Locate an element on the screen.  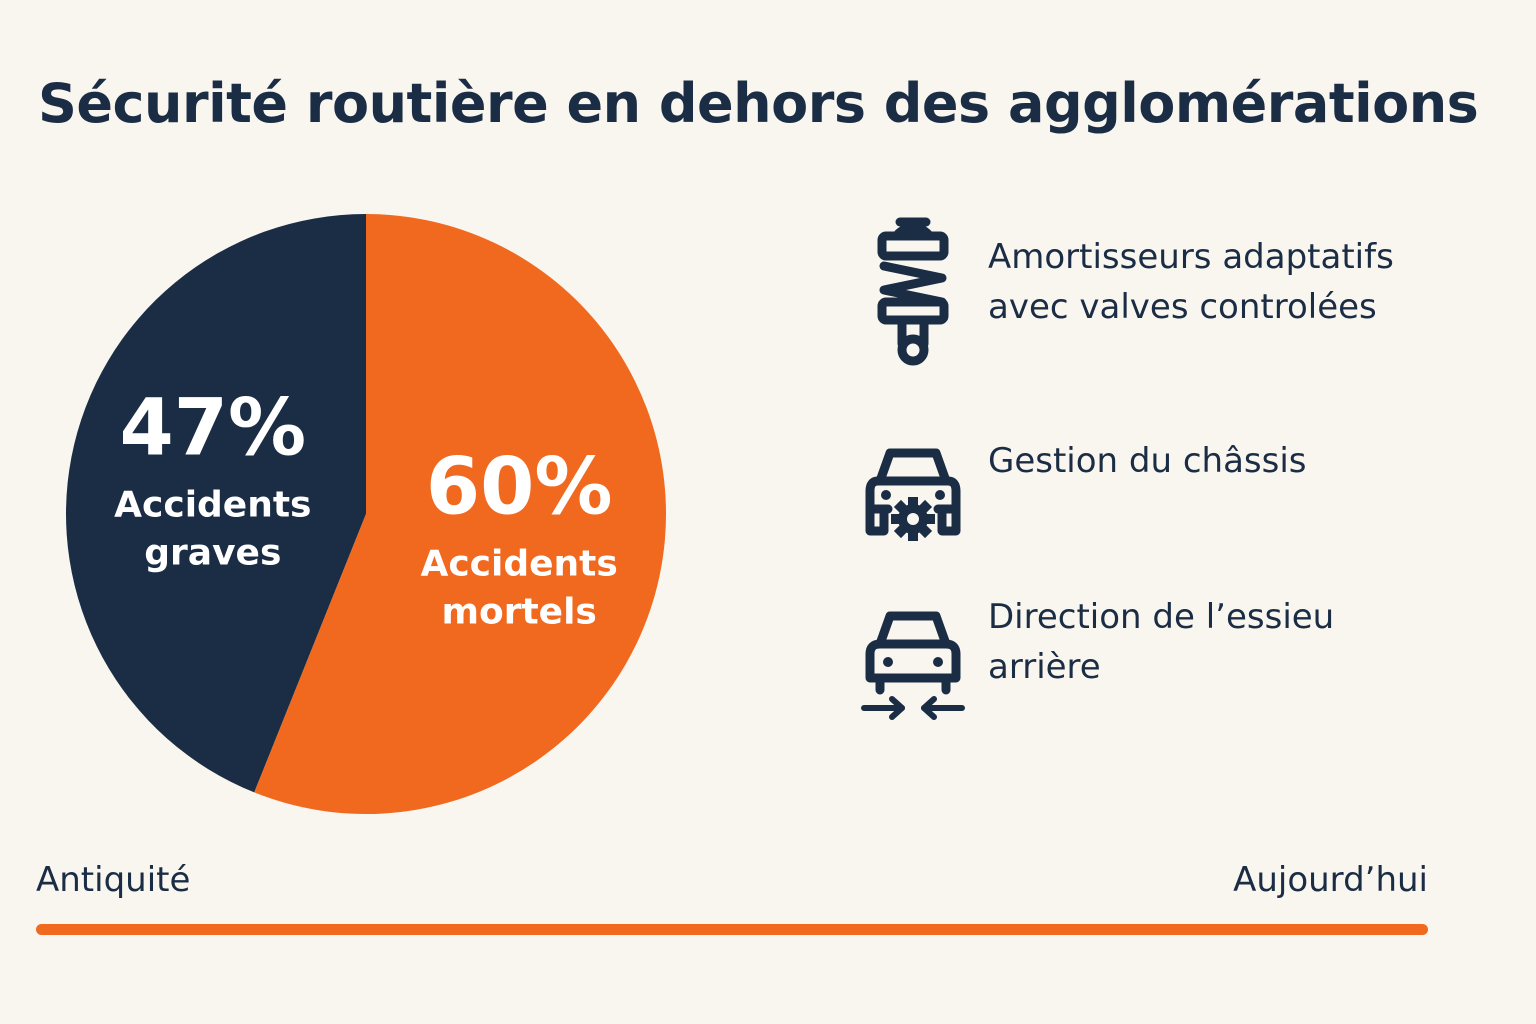
pie-slice-label-1: 60% Accidents mortels is located at coordinates (518, 538).